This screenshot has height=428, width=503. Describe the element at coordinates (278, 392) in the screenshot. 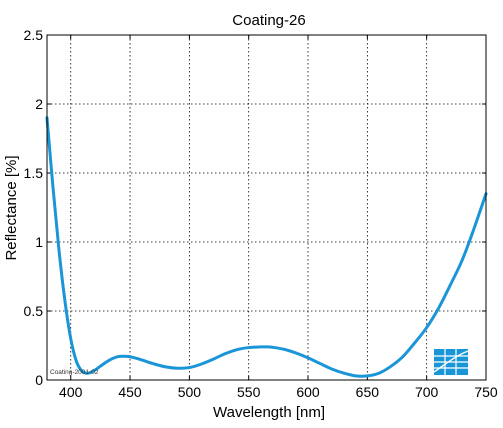

I see `x-tick-labels: 400 450 500 550 600 650 700 750` at that location.